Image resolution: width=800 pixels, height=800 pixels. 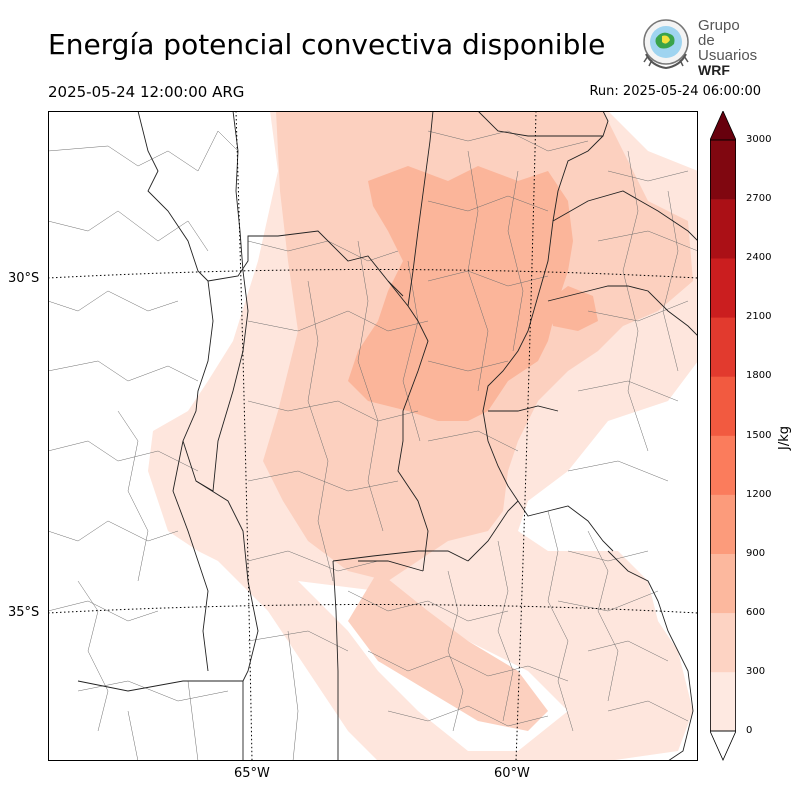 I want to click on parallel-35s, so click(x=373, y=609).